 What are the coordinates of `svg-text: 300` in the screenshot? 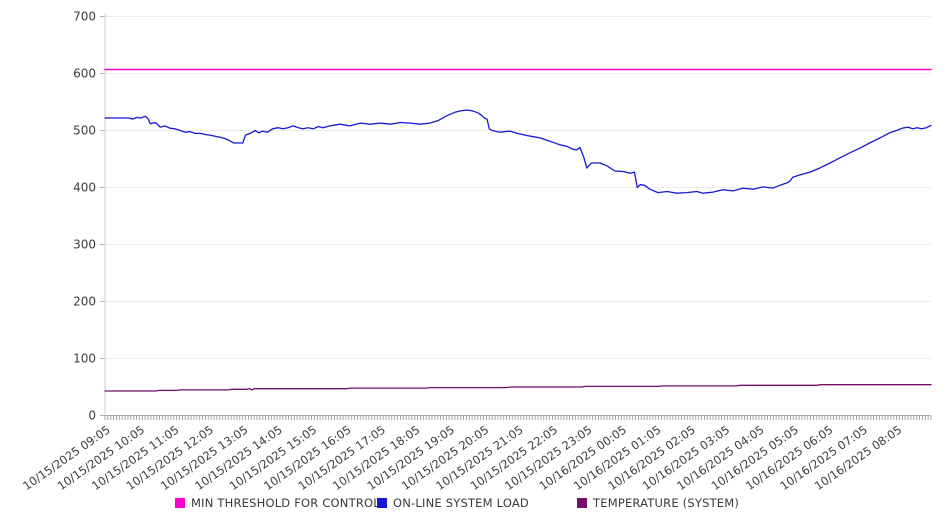 It's located at (84, 245).